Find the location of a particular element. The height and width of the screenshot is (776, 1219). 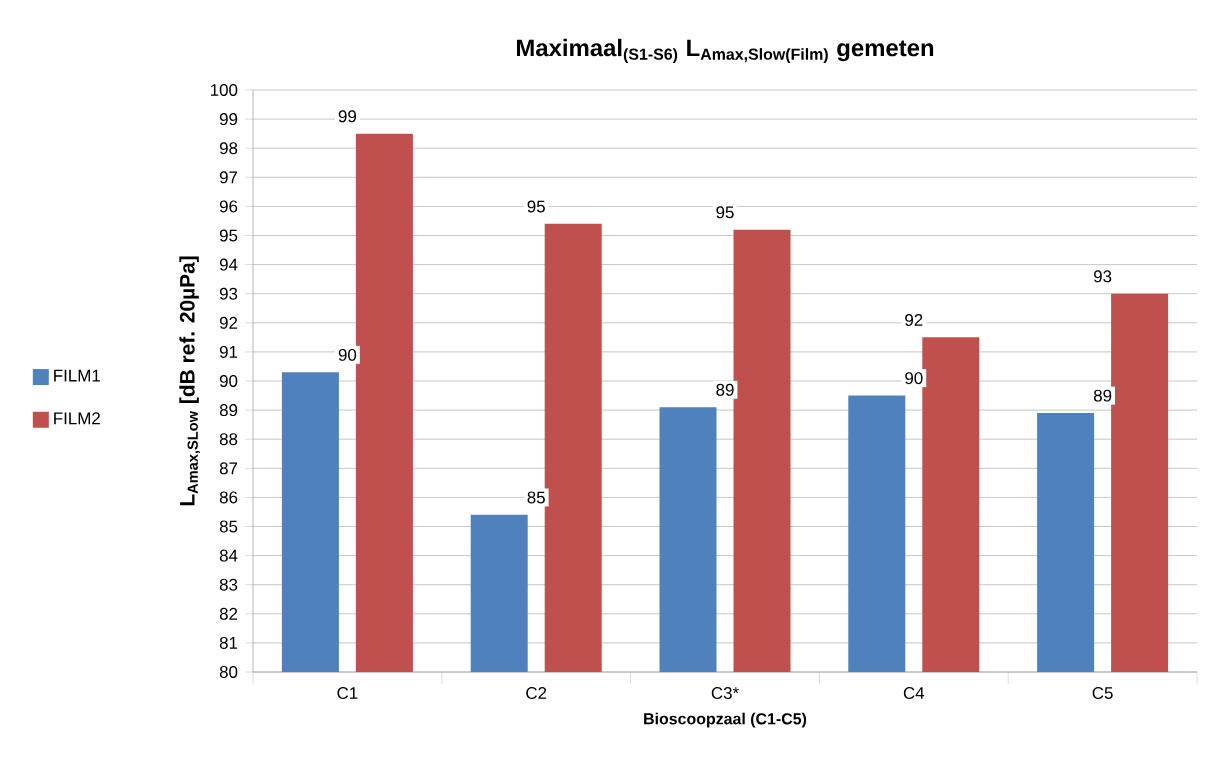

x-tick-label: C1 is located at coordinates (347, 693).